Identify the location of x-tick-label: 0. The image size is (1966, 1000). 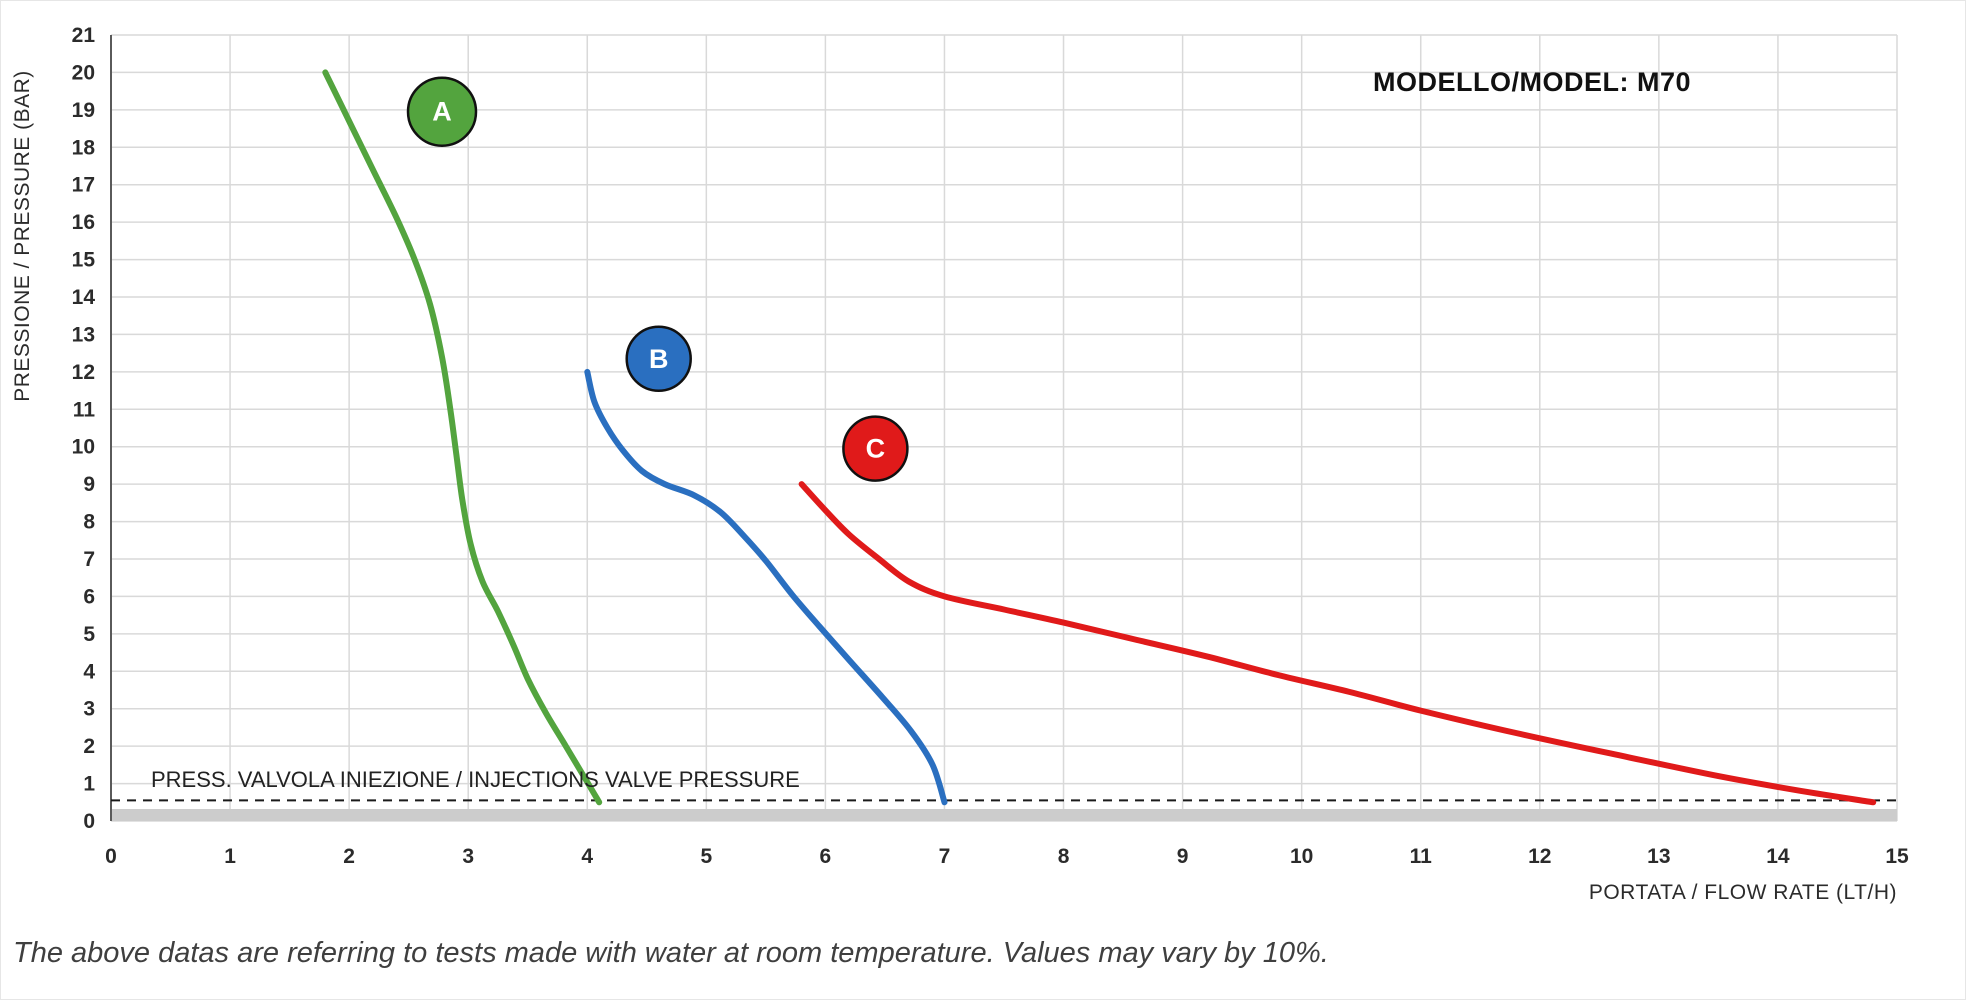
(111, 856).